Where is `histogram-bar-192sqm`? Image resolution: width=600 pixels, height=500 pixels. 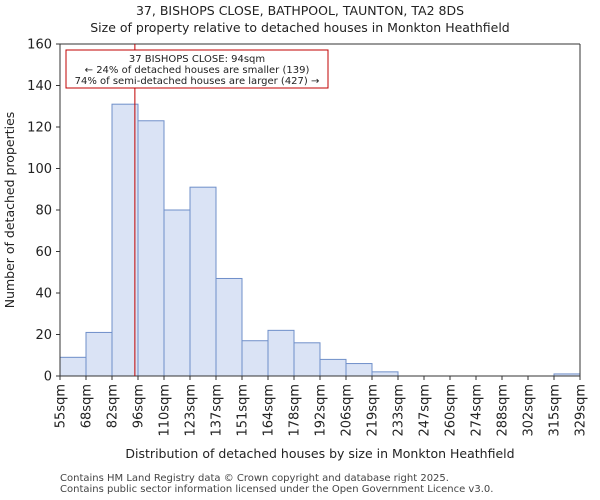
histogram-bar-192sqm is located at coordinates (333, 367).